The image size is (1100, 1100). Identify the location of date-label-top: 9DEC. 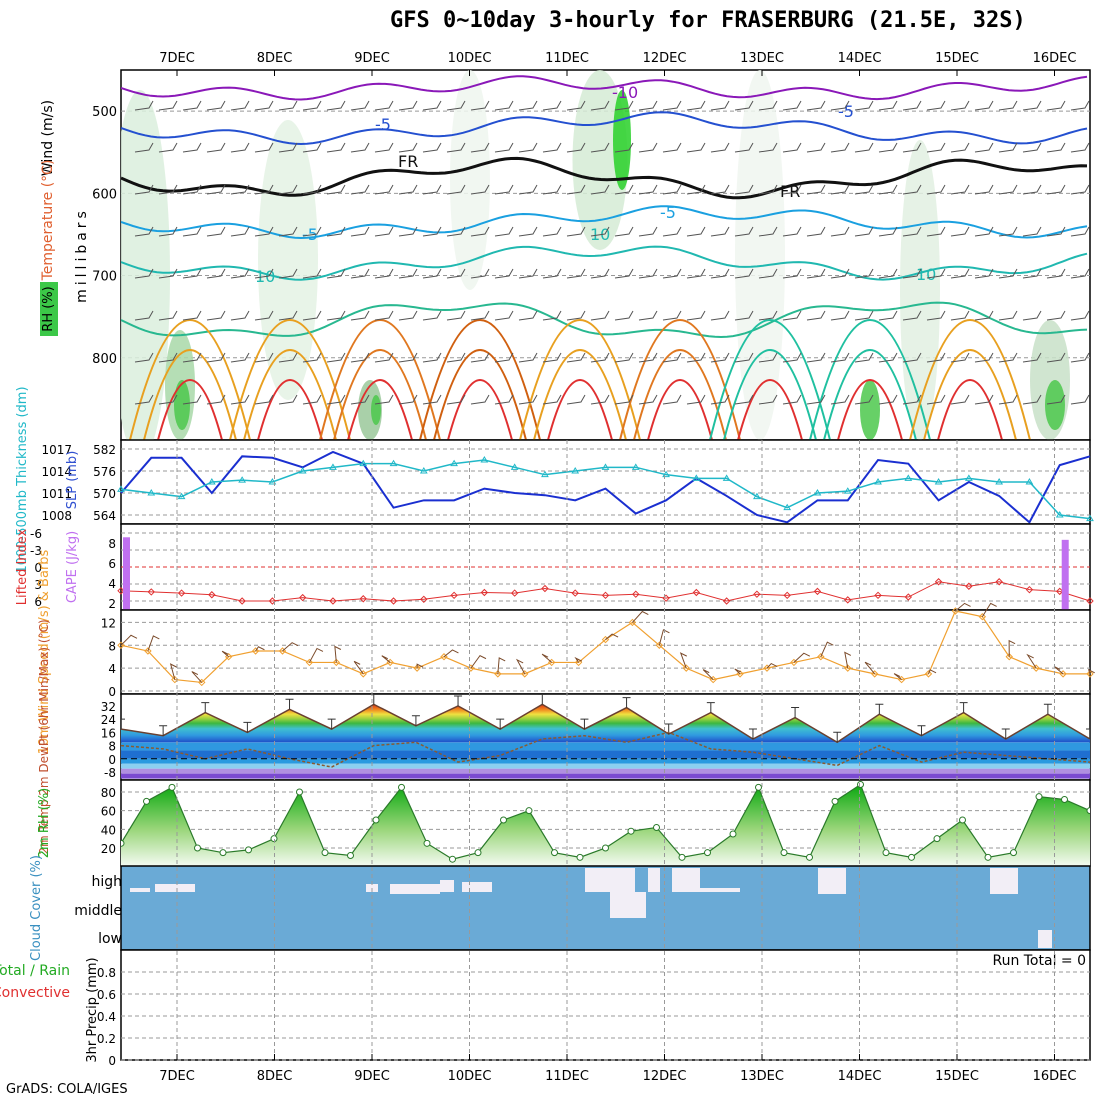
(372, 58).